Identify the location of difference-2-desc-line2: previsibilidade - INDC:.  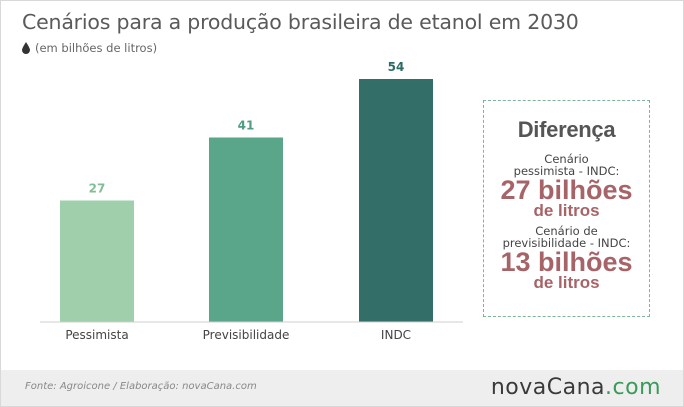
(566, 243).